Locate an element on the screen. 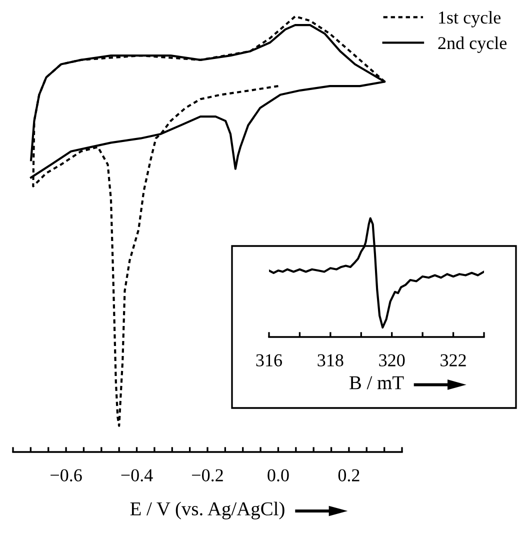 This screenshot has width=518, height=533. x-tick-label: 318 is located at coordinates (331, 360).